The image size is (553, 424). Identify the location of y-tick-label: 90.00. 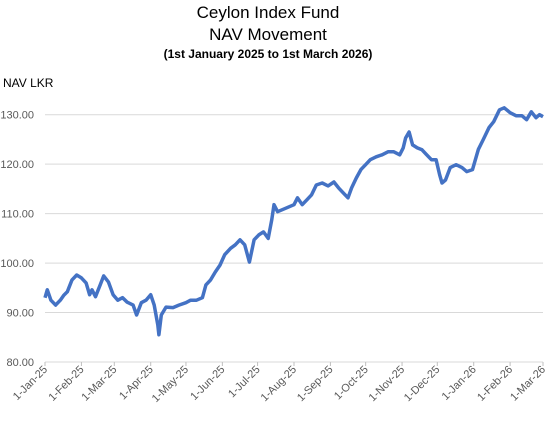
(20, 314).